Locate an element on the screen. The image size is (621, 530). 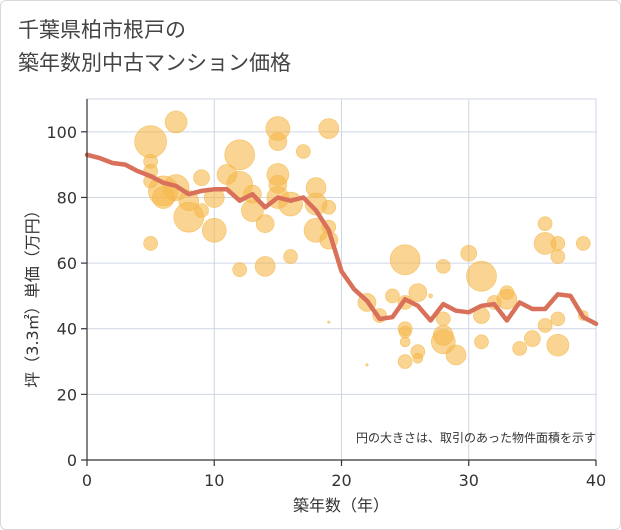
title-line-1: 千葉県柏市根戸の is located at coordinates (102, 30).